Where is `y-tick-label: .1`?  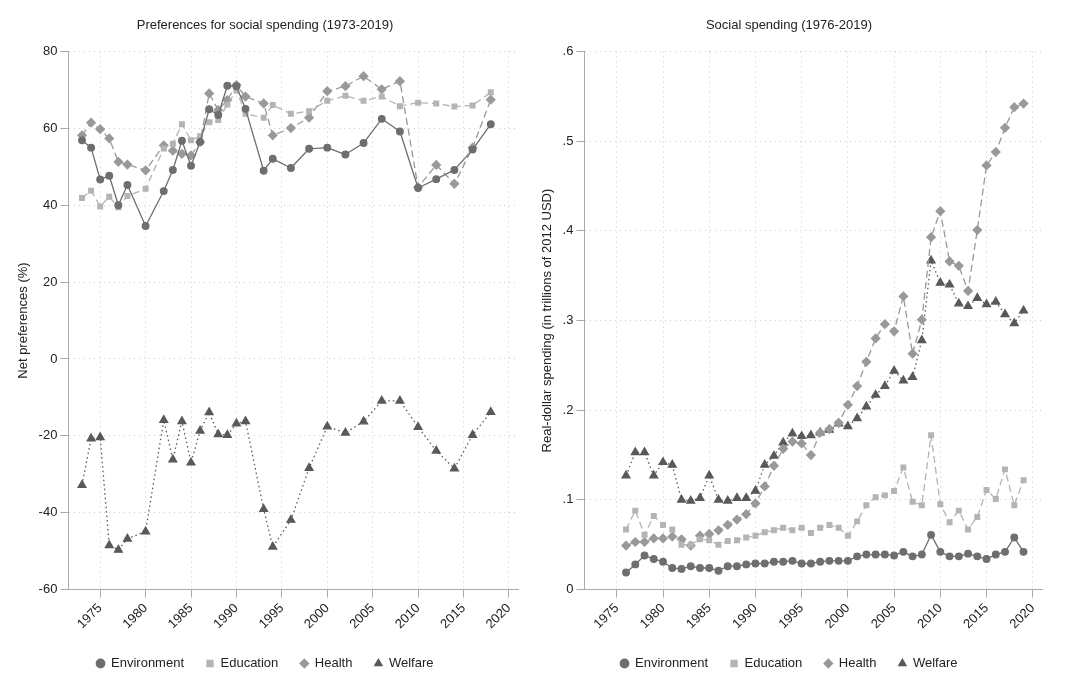
y-tick-label: .1 is located at coordinates (568, 499).